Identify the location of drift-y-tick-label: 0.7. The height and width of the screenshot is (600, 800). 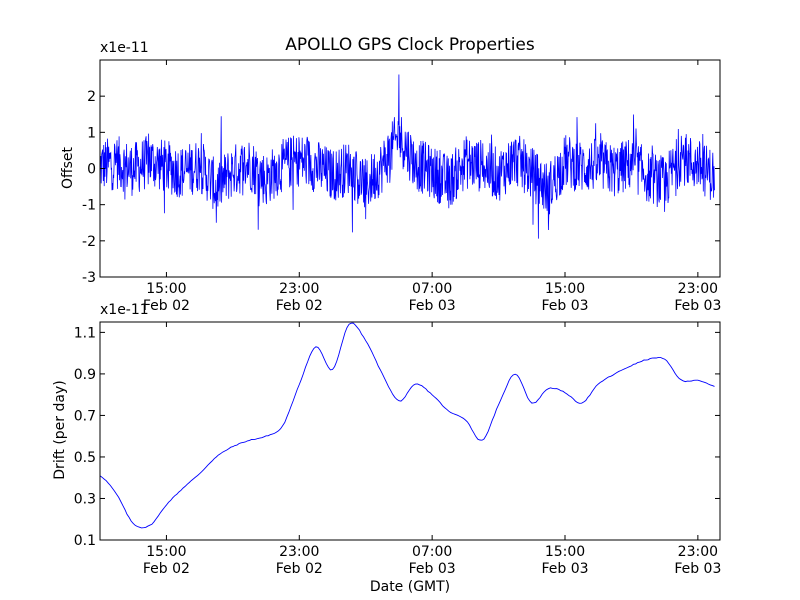
(85, 416).